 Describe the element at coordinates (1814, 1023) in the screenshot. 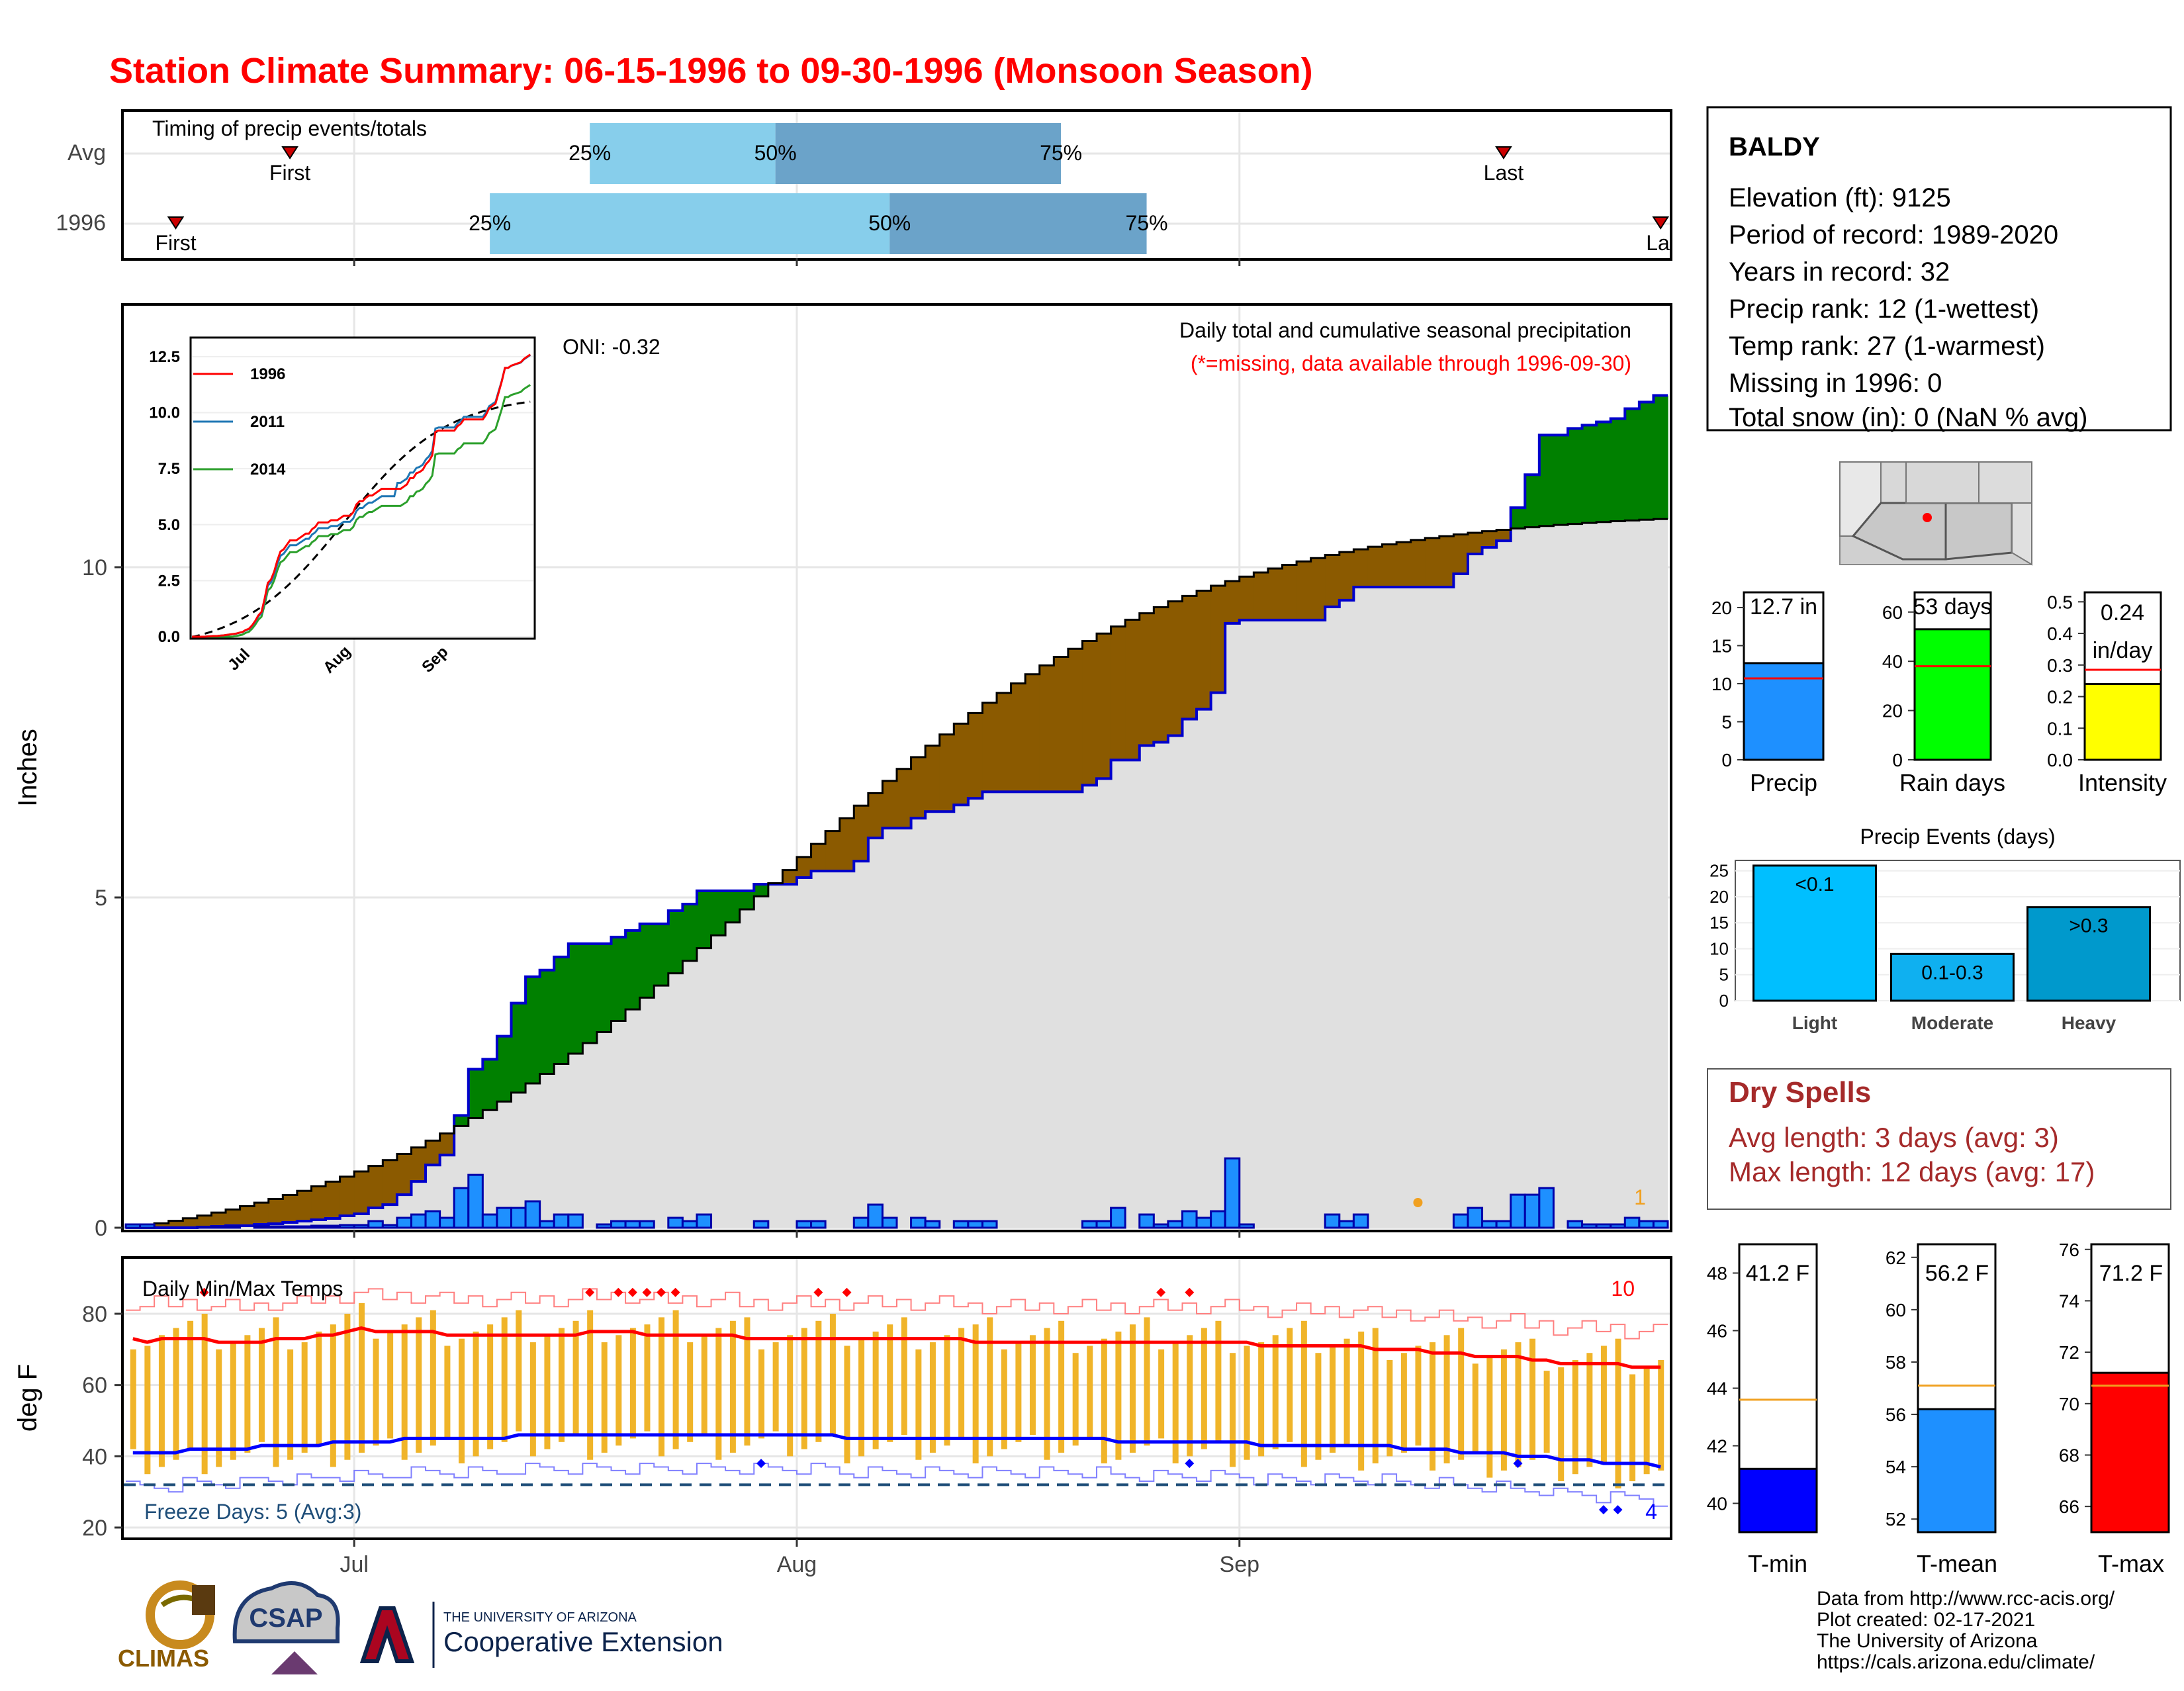

I see `event-category-label: Light` at that location.